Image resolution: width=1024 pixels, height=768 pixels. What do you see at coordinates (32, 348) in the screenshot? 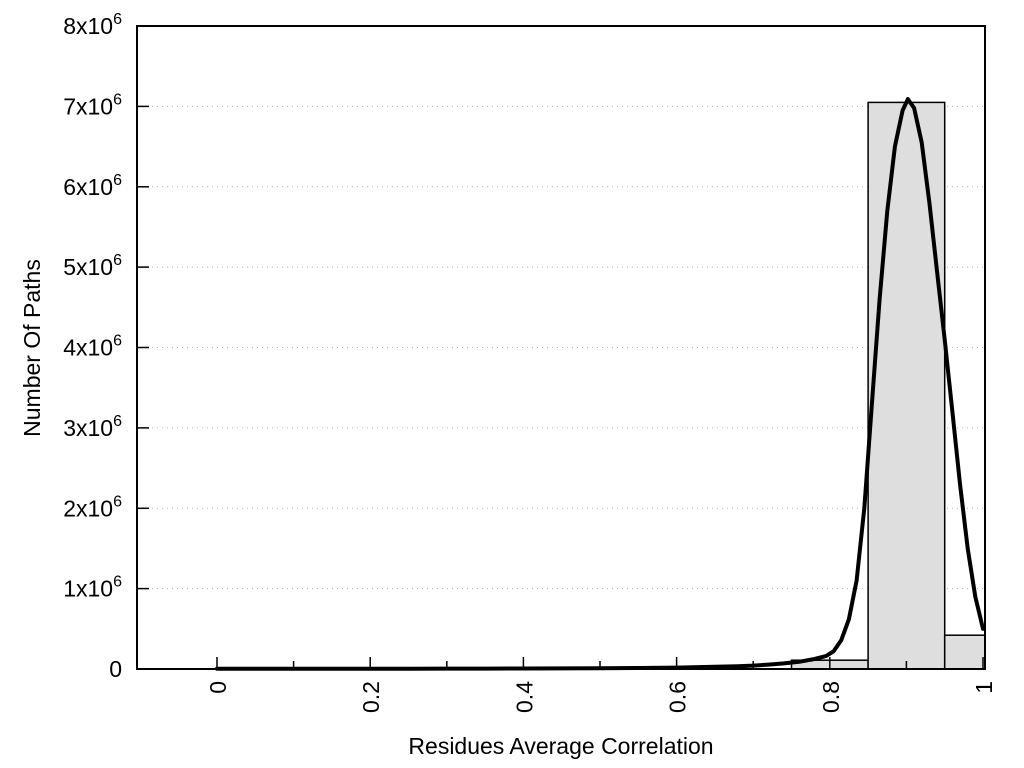
I see `y-axis-title: Number Of Paths` at bounding box center [32, 348].